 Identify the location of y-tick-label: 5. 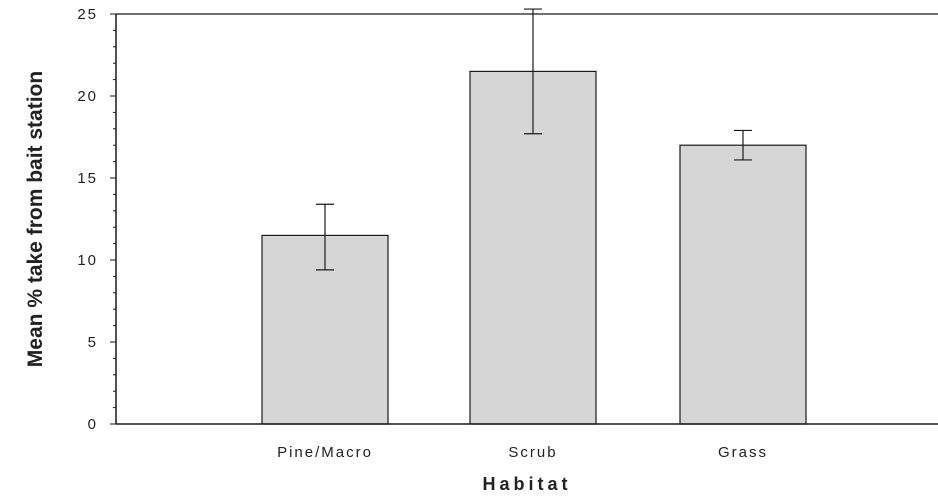
(93, 342).